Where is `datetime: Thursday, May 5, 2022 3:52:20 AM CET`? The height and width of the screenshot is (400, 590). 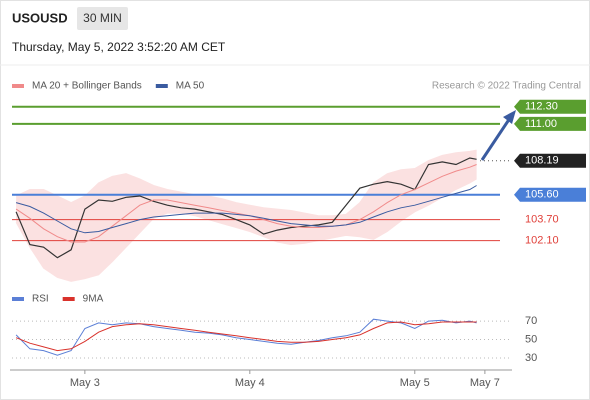 datetime: Thursday, May 5, 2022 3:52:20 AM CET is located at coordinates (119, 47).